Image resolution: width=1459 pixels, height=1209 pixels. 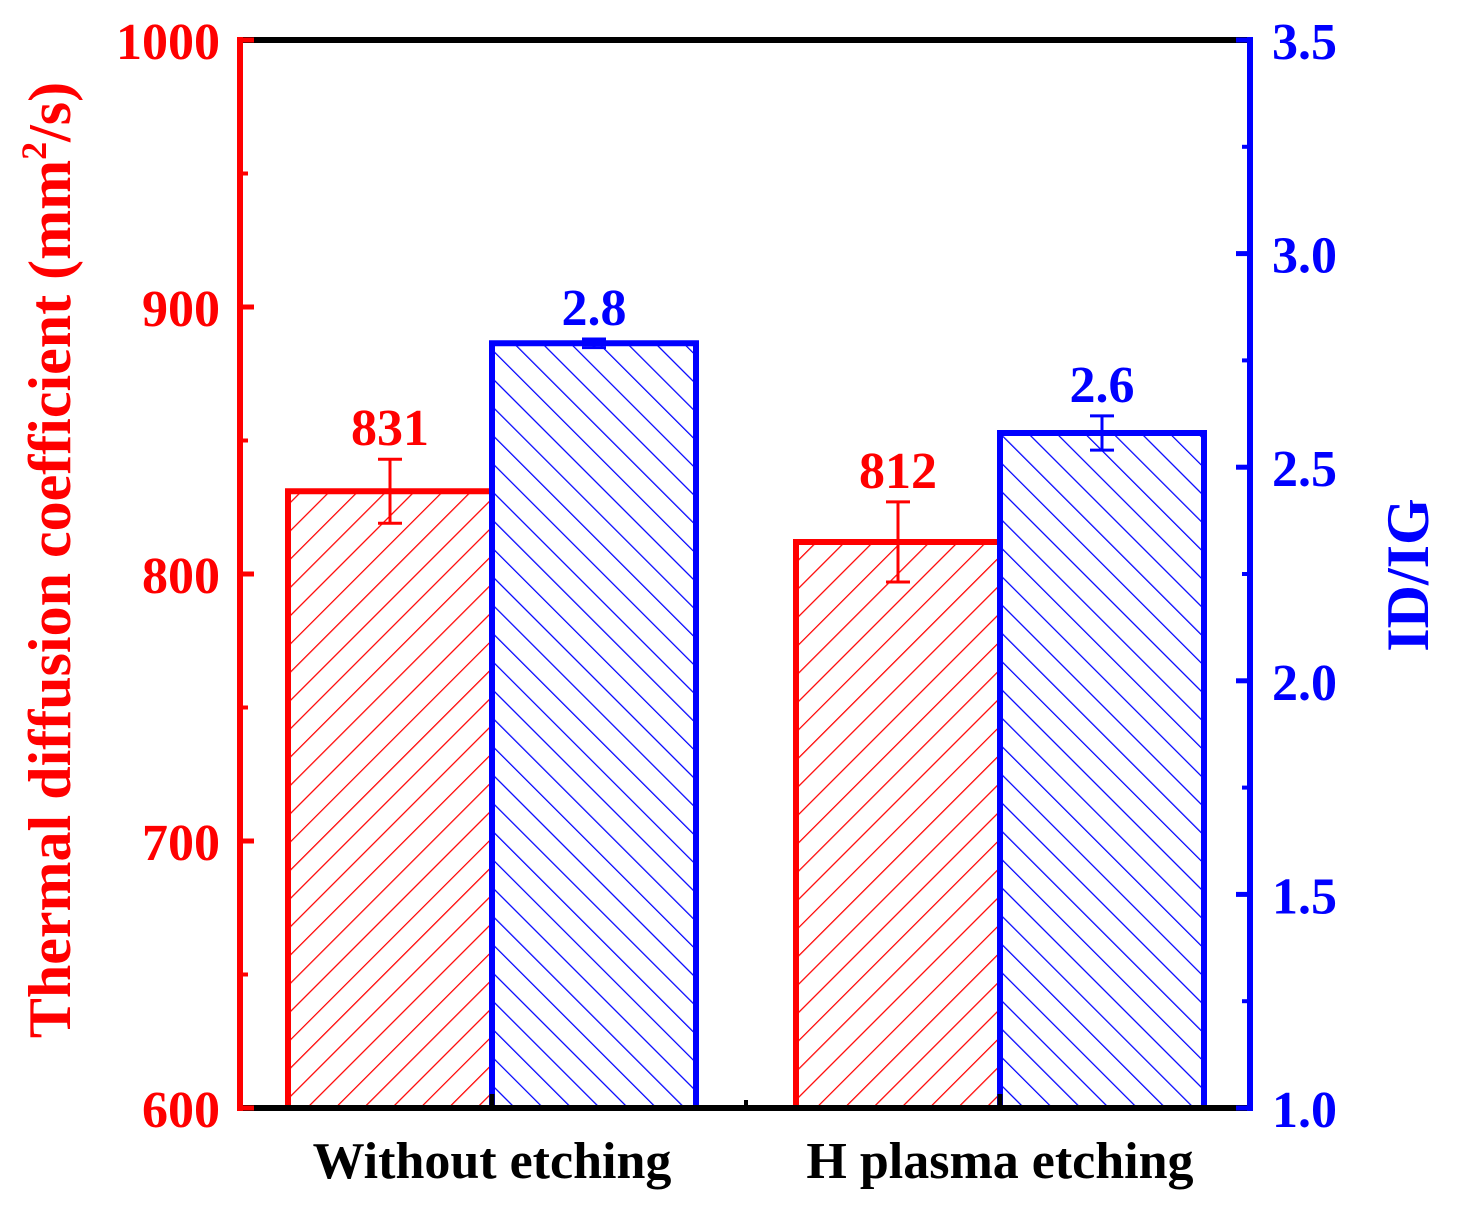 I want to click on left-axis-title-suffix: /s), so click(x=50, y=112).